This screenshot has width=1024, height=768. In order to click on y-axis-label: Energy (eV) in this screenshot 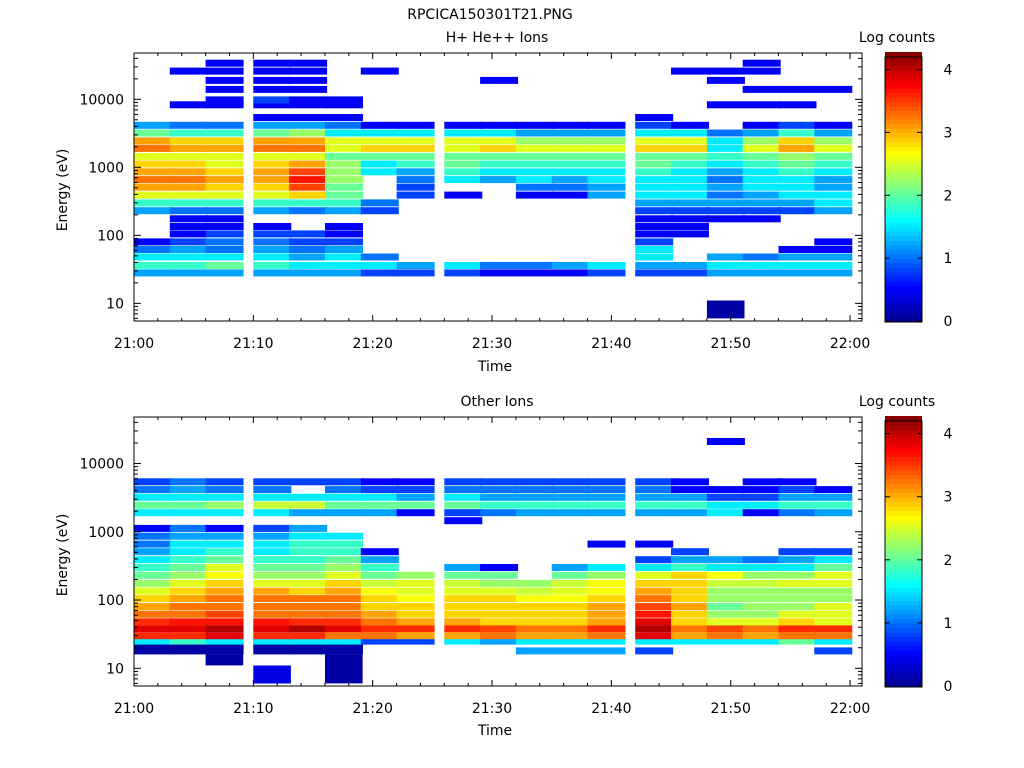, I will do `click(63, 190)`.